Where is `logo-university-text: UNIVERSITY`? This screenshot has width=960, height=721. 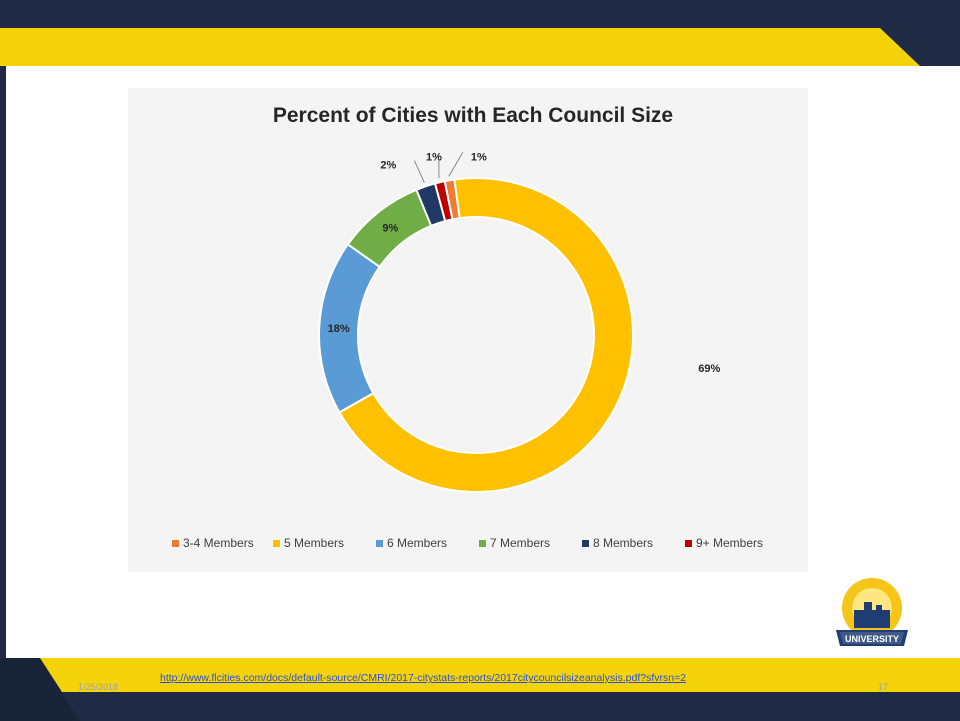 logo-university-text: UNIVERSITY is located at coordinates (872, 639).